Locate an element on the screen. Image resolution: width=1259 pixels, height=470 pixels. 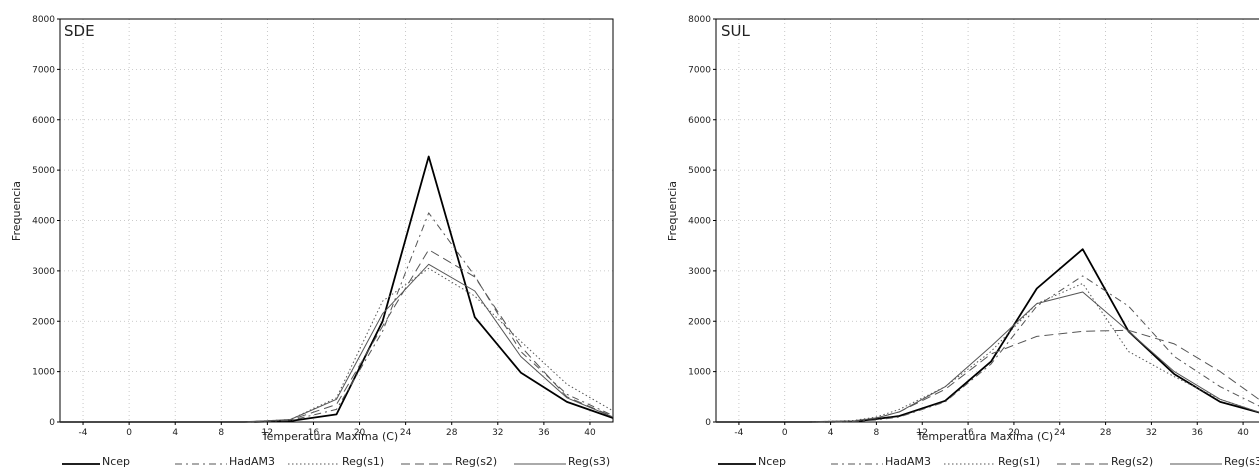
series-line-hadam3 is located at coordinates (987, 349).